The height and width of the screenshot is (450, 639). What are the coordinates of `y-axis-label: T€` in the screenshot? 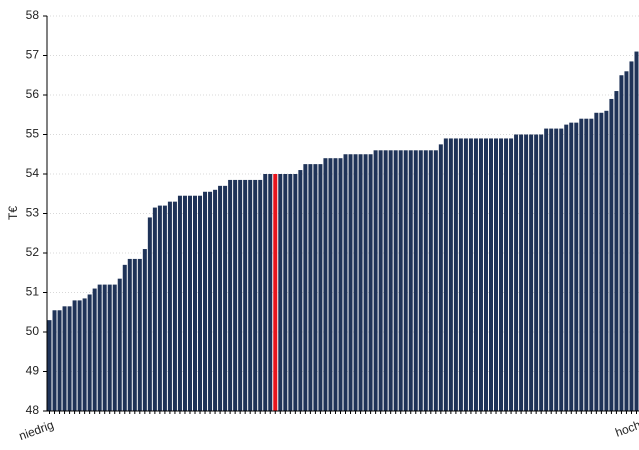 It's located at (13, 213).